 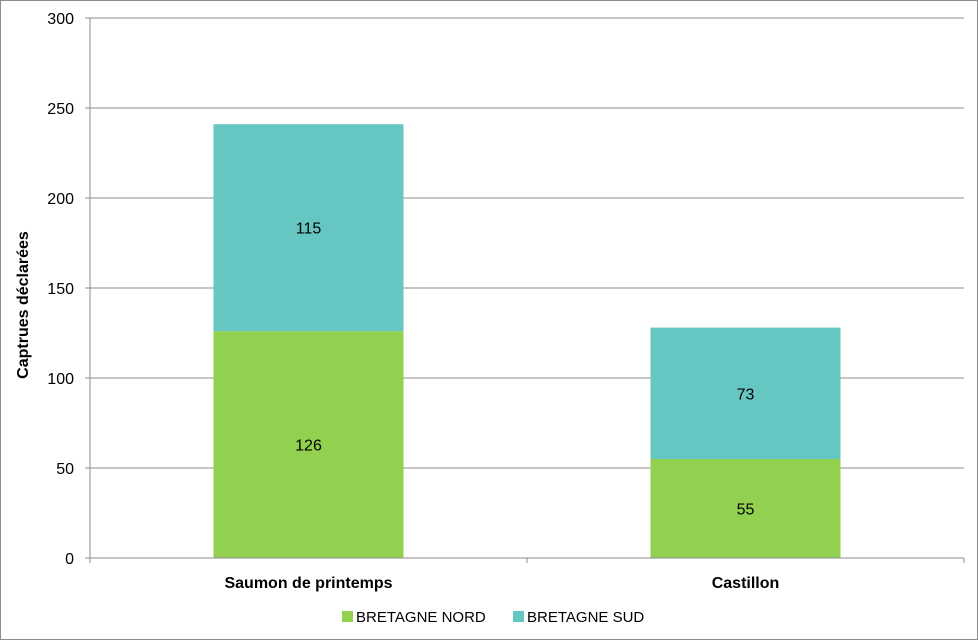 I want to click on y-tick-label: 50, so click(x=65, y=469).